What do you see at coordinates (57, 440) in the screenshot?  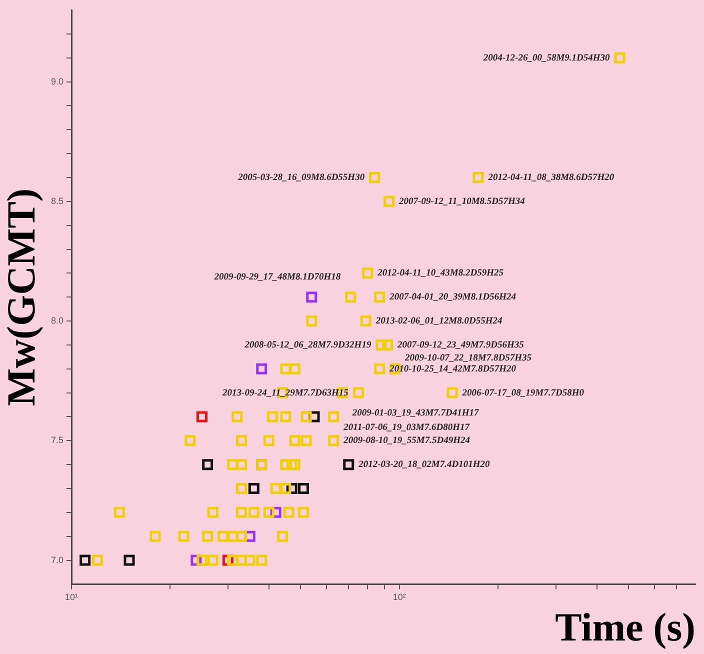 I see `y-tick-label: 7.5` at bounding box center [57, 440].